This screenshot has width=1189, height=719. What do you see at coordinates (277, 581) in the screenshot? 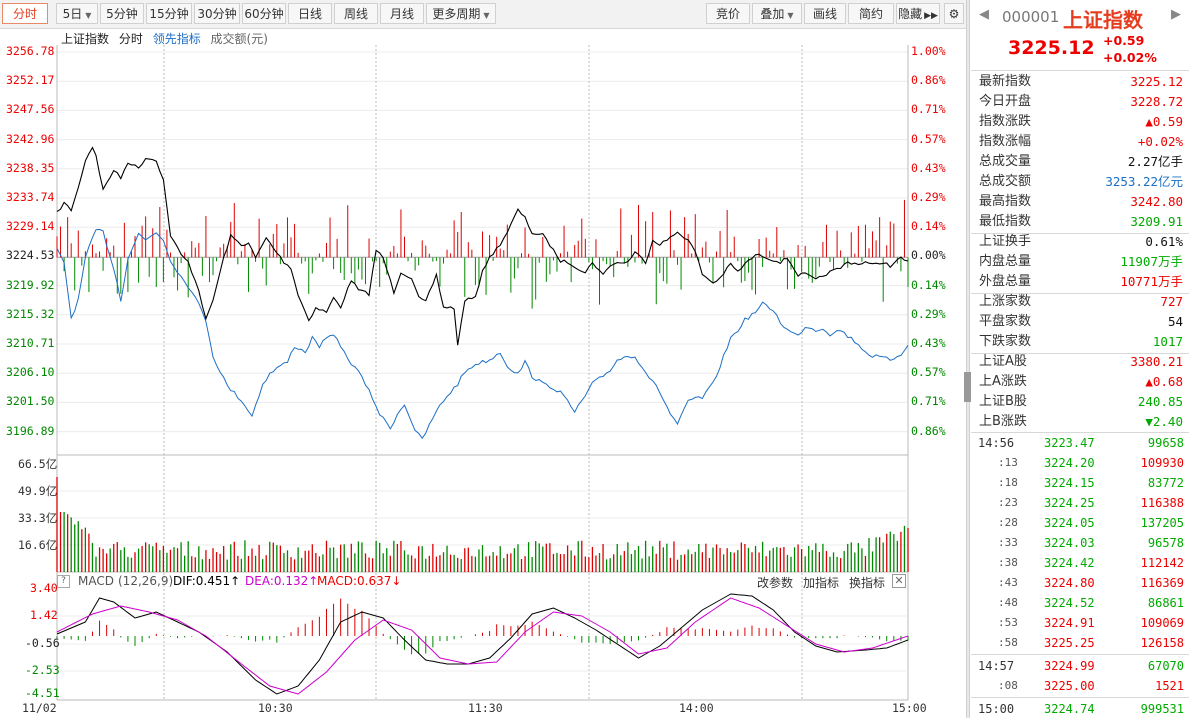
I see `dea-text: DEA:0.132` at bounding box center [277, 581].